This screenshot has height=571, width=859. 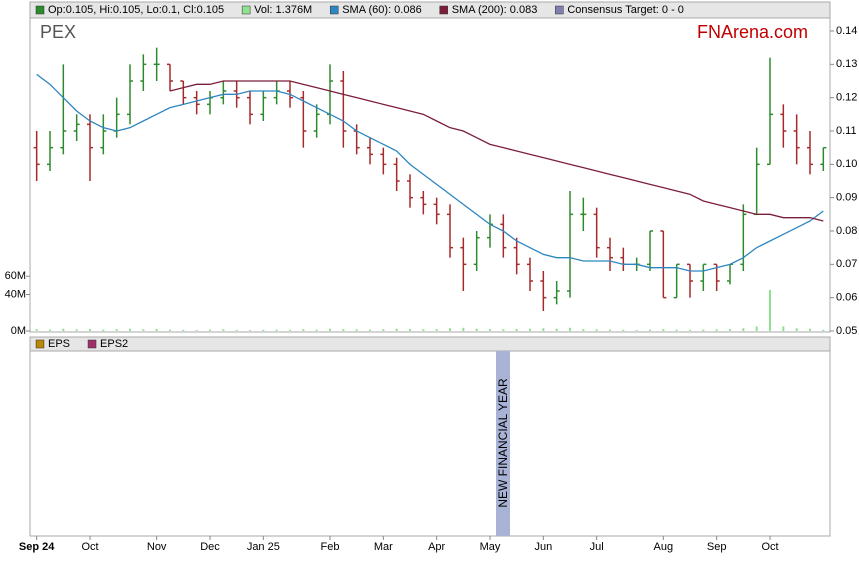 What do you see at coordinates (625, 10) in the screenshot?
I see `legend-label: Consensus Target: 0 - 0` at bounding box center [625, 10].